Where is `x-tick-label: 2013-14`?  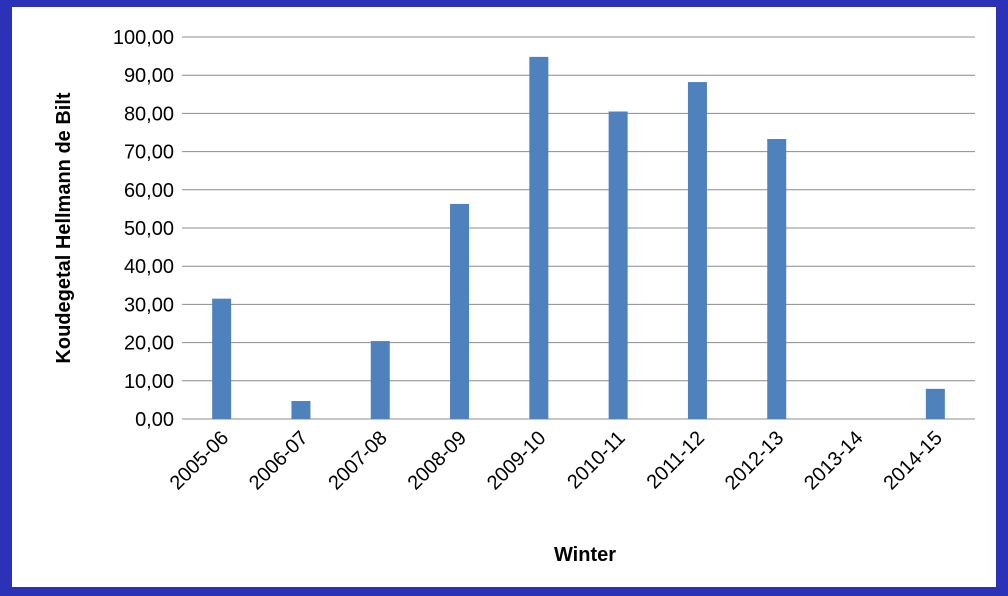
x-tick-label: 2013-14 is located at coordinates (833, 460).